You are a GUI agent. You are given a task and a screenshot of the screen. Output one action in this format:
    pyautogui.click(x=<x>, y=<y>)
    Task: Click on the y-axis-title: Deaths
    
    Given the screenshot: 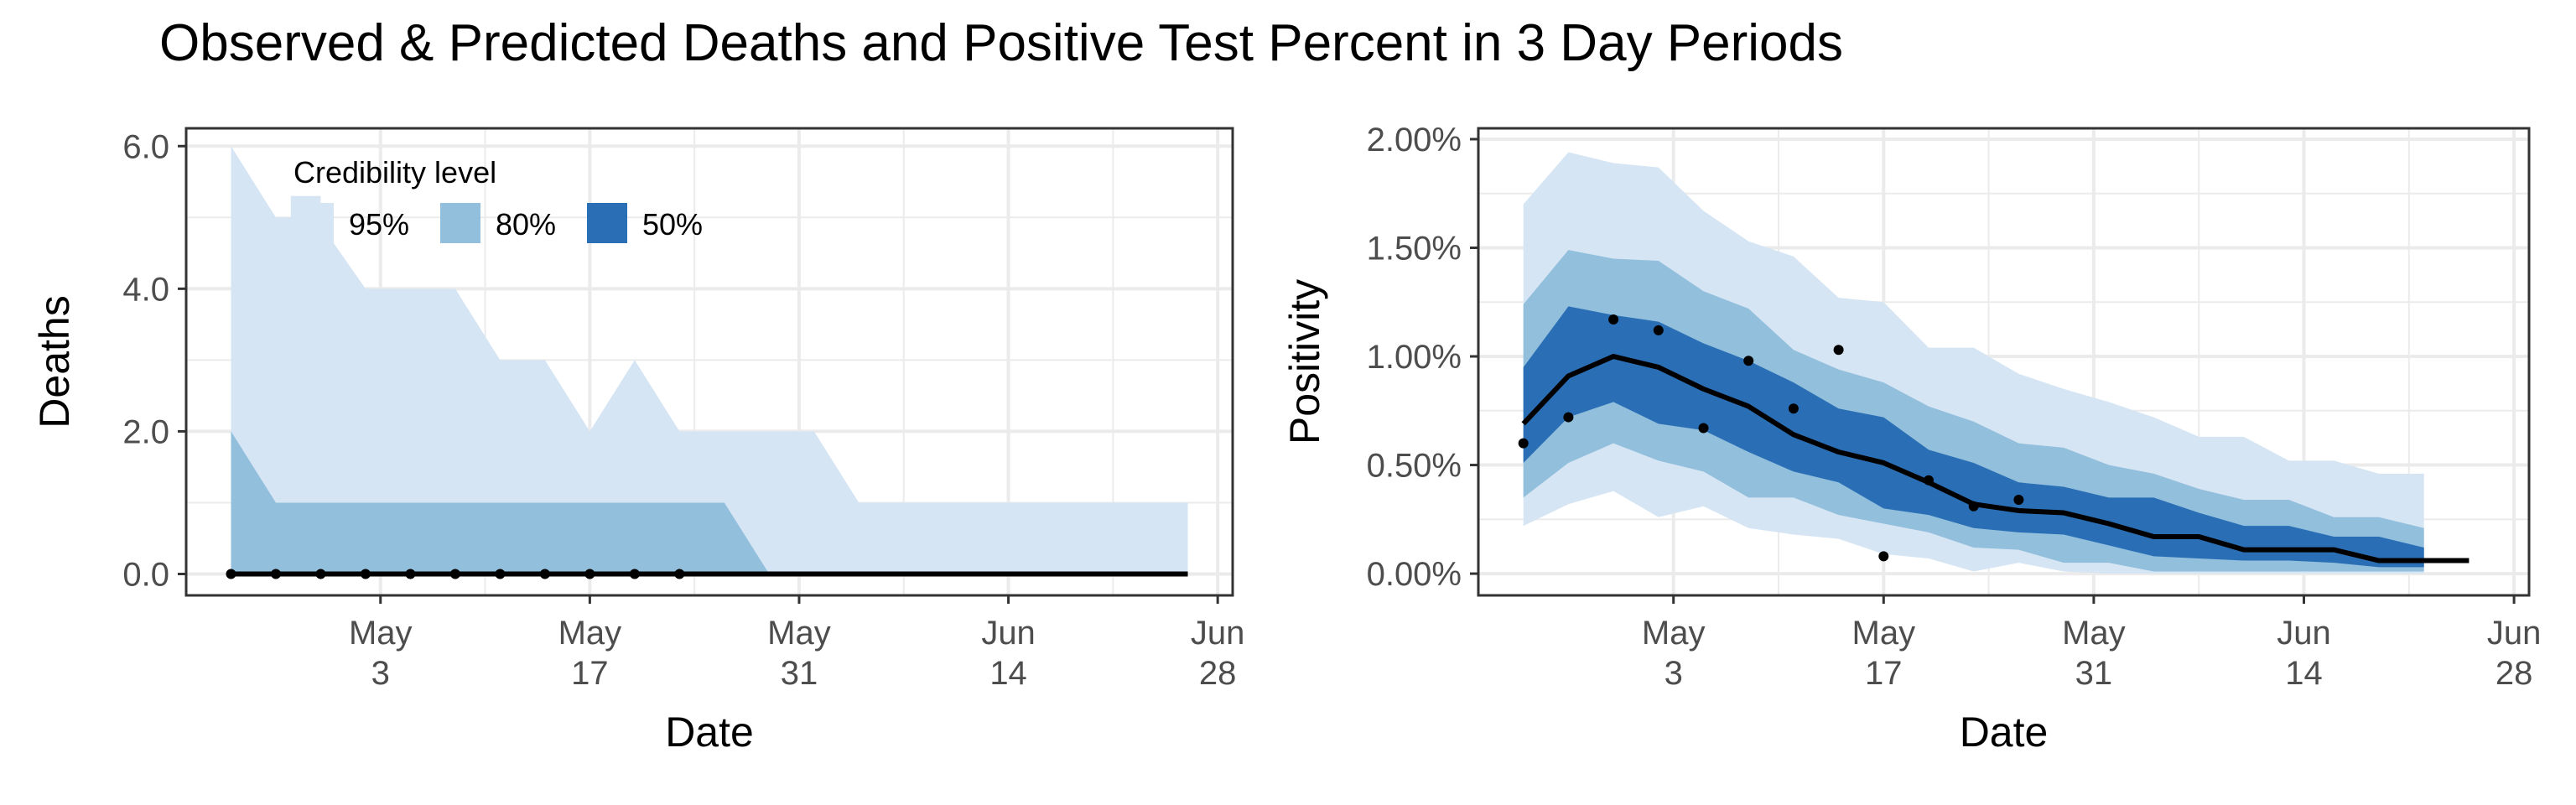 What is the action you would take?
    pyautogui.click(x=54, y=361)
    